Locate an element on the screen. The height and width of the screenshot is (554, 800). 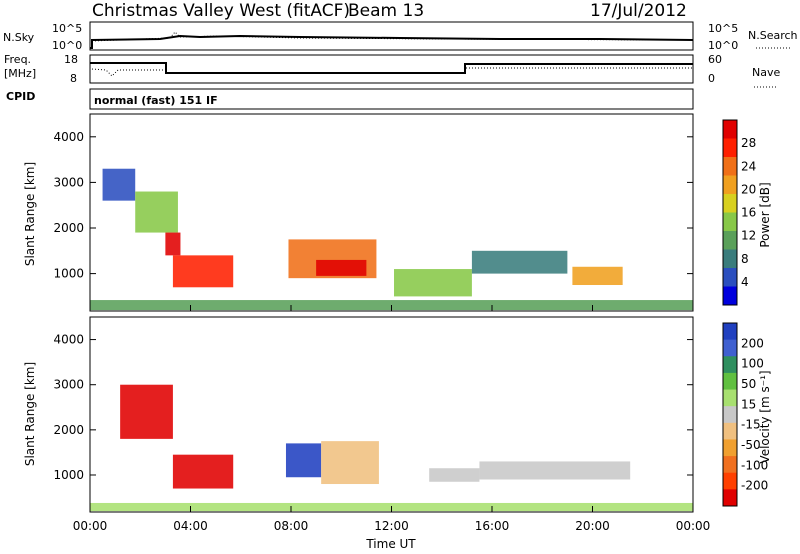
nave-line is located at coordinates (392, 72).